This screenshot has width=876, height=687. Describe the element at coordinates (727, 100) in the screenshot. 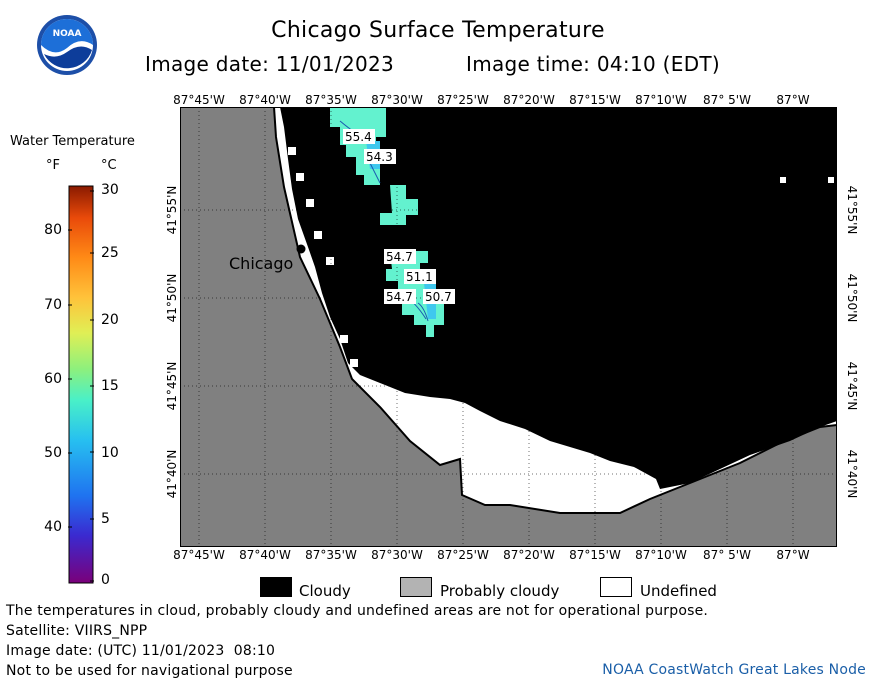

I see `lon-top-9: 87° 5'W` at that location.